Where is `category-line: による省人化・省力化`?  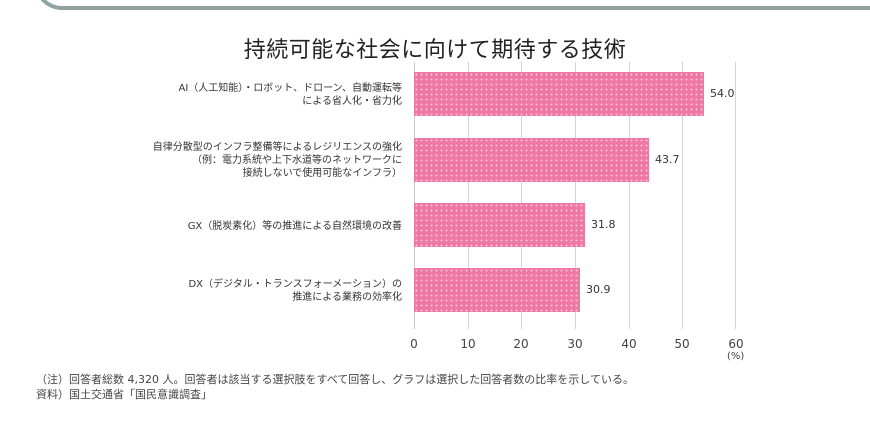
category-line: による省人化・省力化 is located at coordinates (352, 101).